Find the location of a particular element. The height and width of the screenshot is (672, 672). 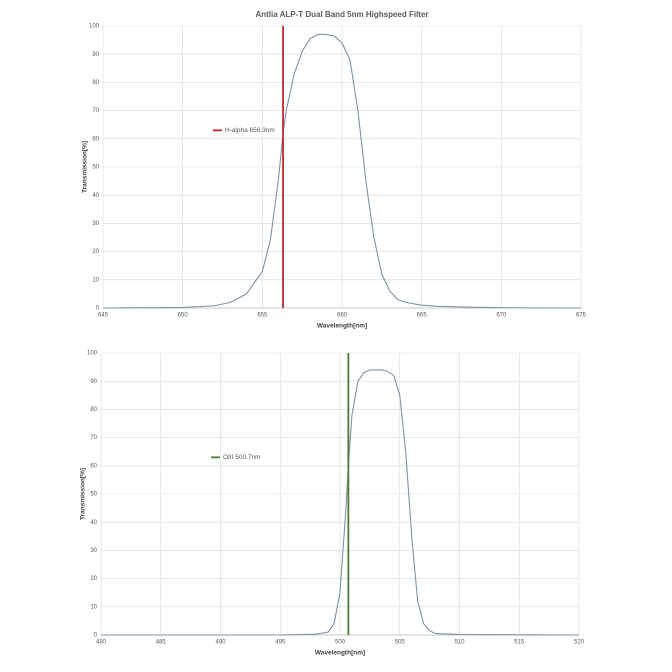

x-tick-label: 485 is located at coordinates (161, 643).